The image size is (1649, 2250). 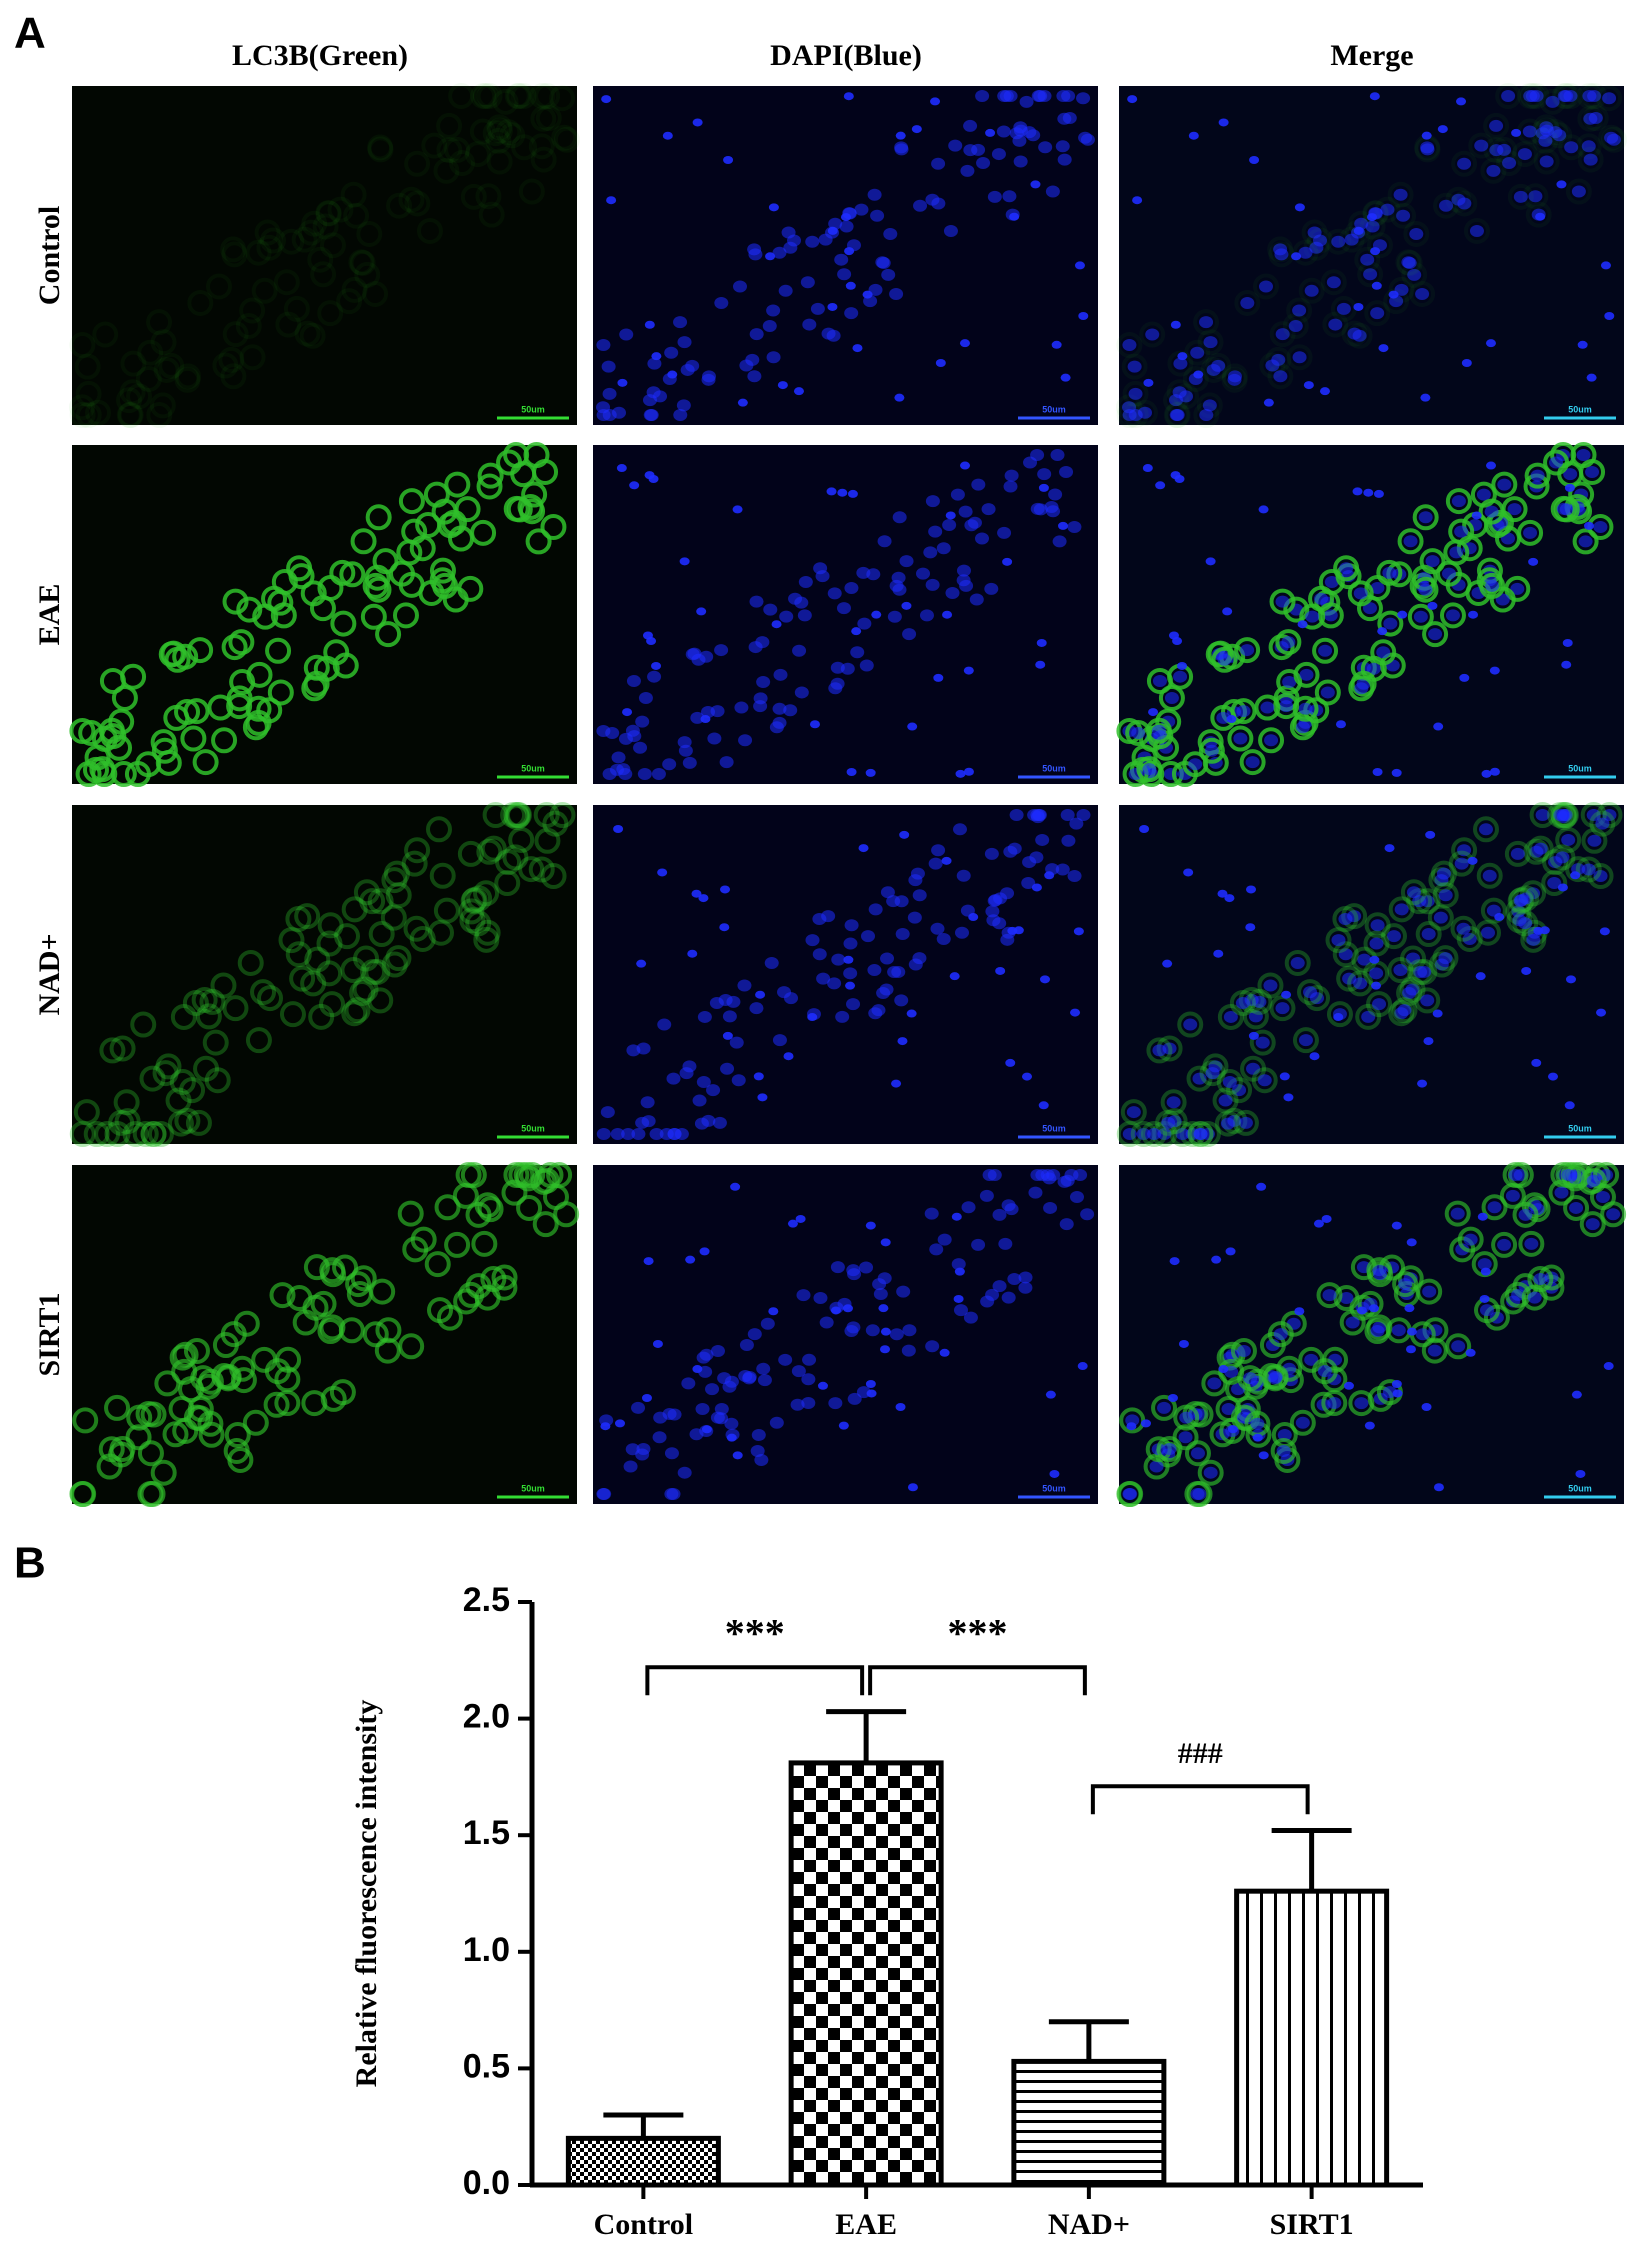 What do you see at coordinates (866, 1974) in the screenshot?
I see `bar` at bounding box center [866, 1974].